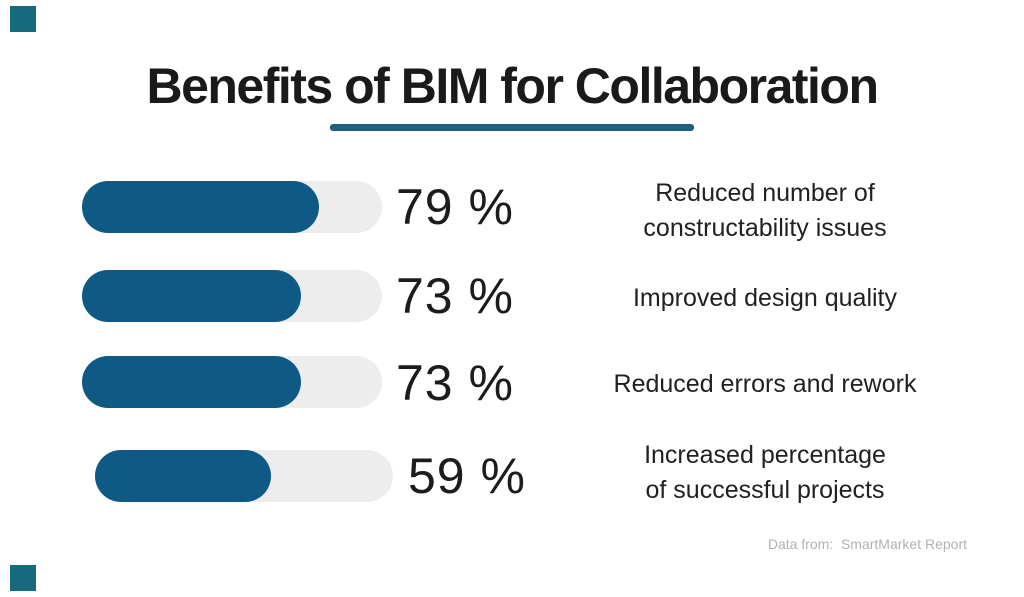 This screenshot has width=1024, height=597. I want to click on bar-label-line: Improved design quality, so click(765, 298).